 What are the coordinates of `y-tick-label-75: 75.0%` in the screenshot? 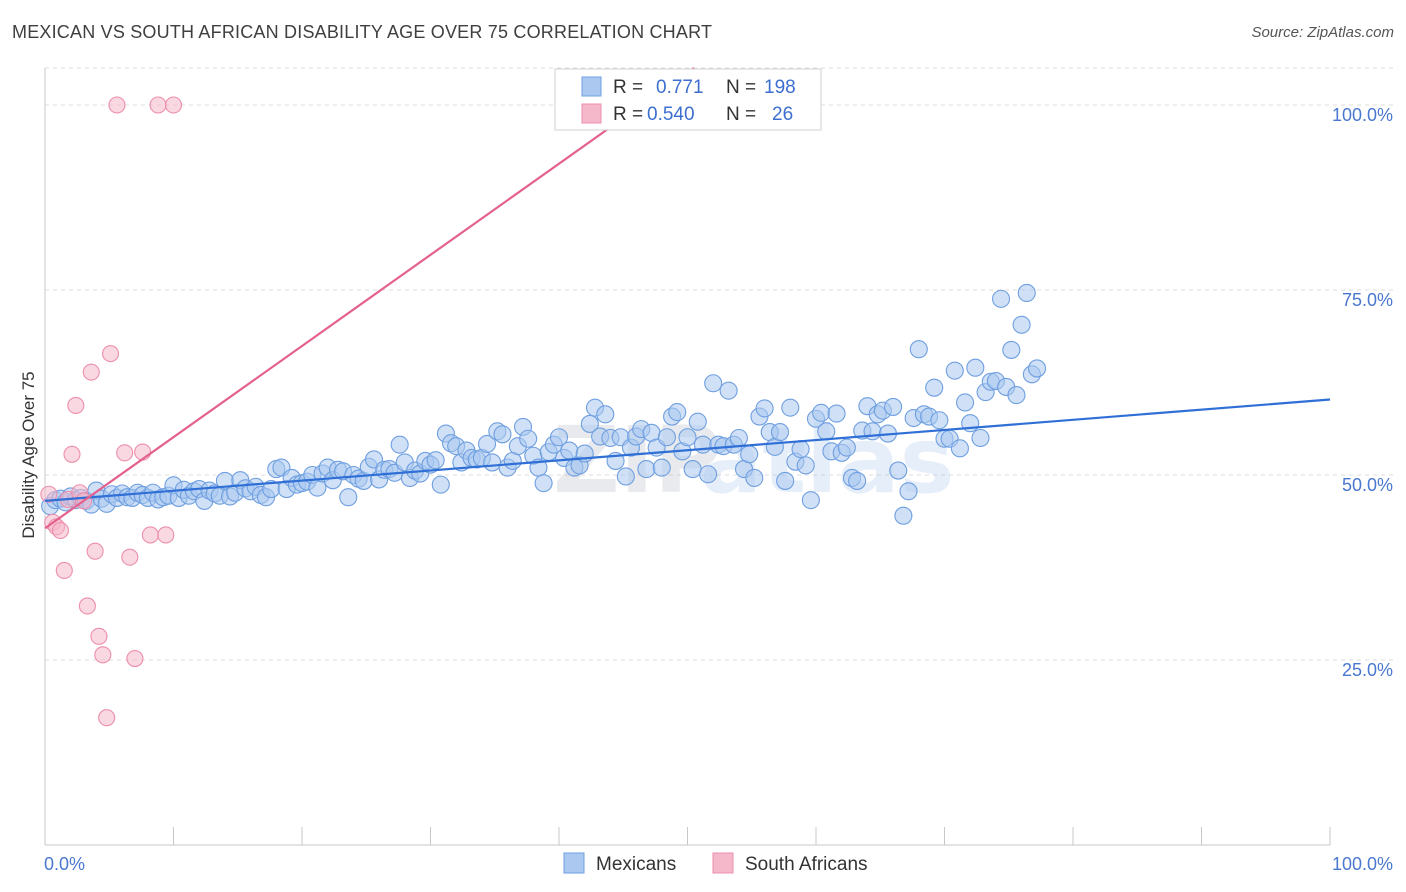 It's located at (1367, 300).